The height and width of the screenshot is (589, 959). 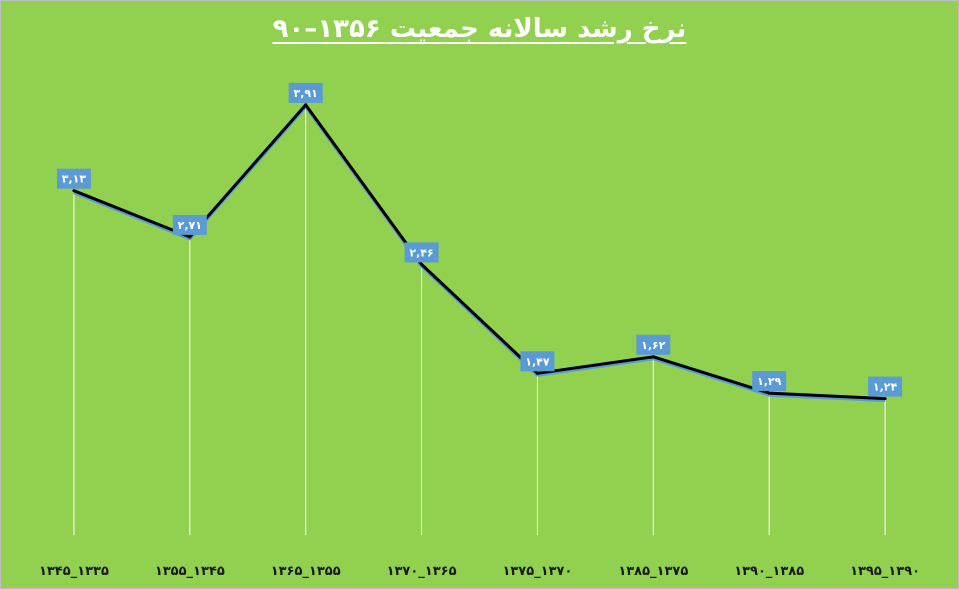 I want to click on x-tick-label: ۱۳۹۵_۱۳۹۰, so click(x=885, y=571).